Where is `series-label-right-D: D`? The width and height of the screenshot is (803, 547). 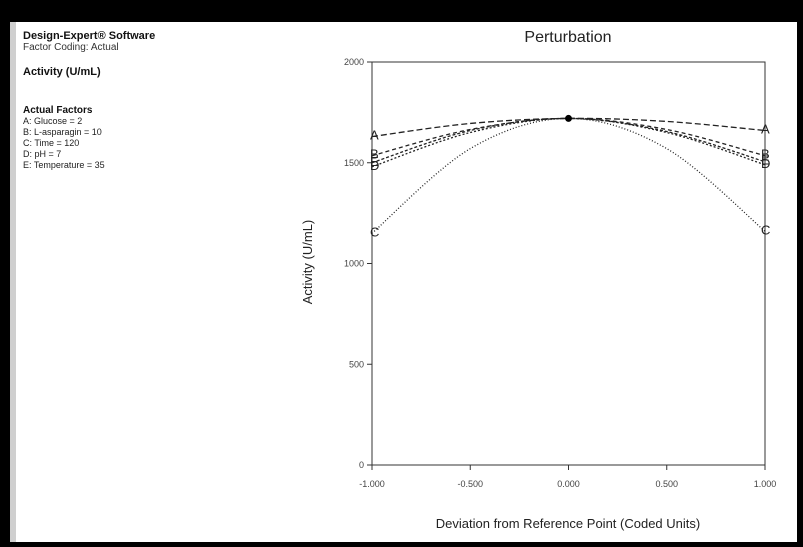
series-label-right-D: D is located at coordinates (765, 163).